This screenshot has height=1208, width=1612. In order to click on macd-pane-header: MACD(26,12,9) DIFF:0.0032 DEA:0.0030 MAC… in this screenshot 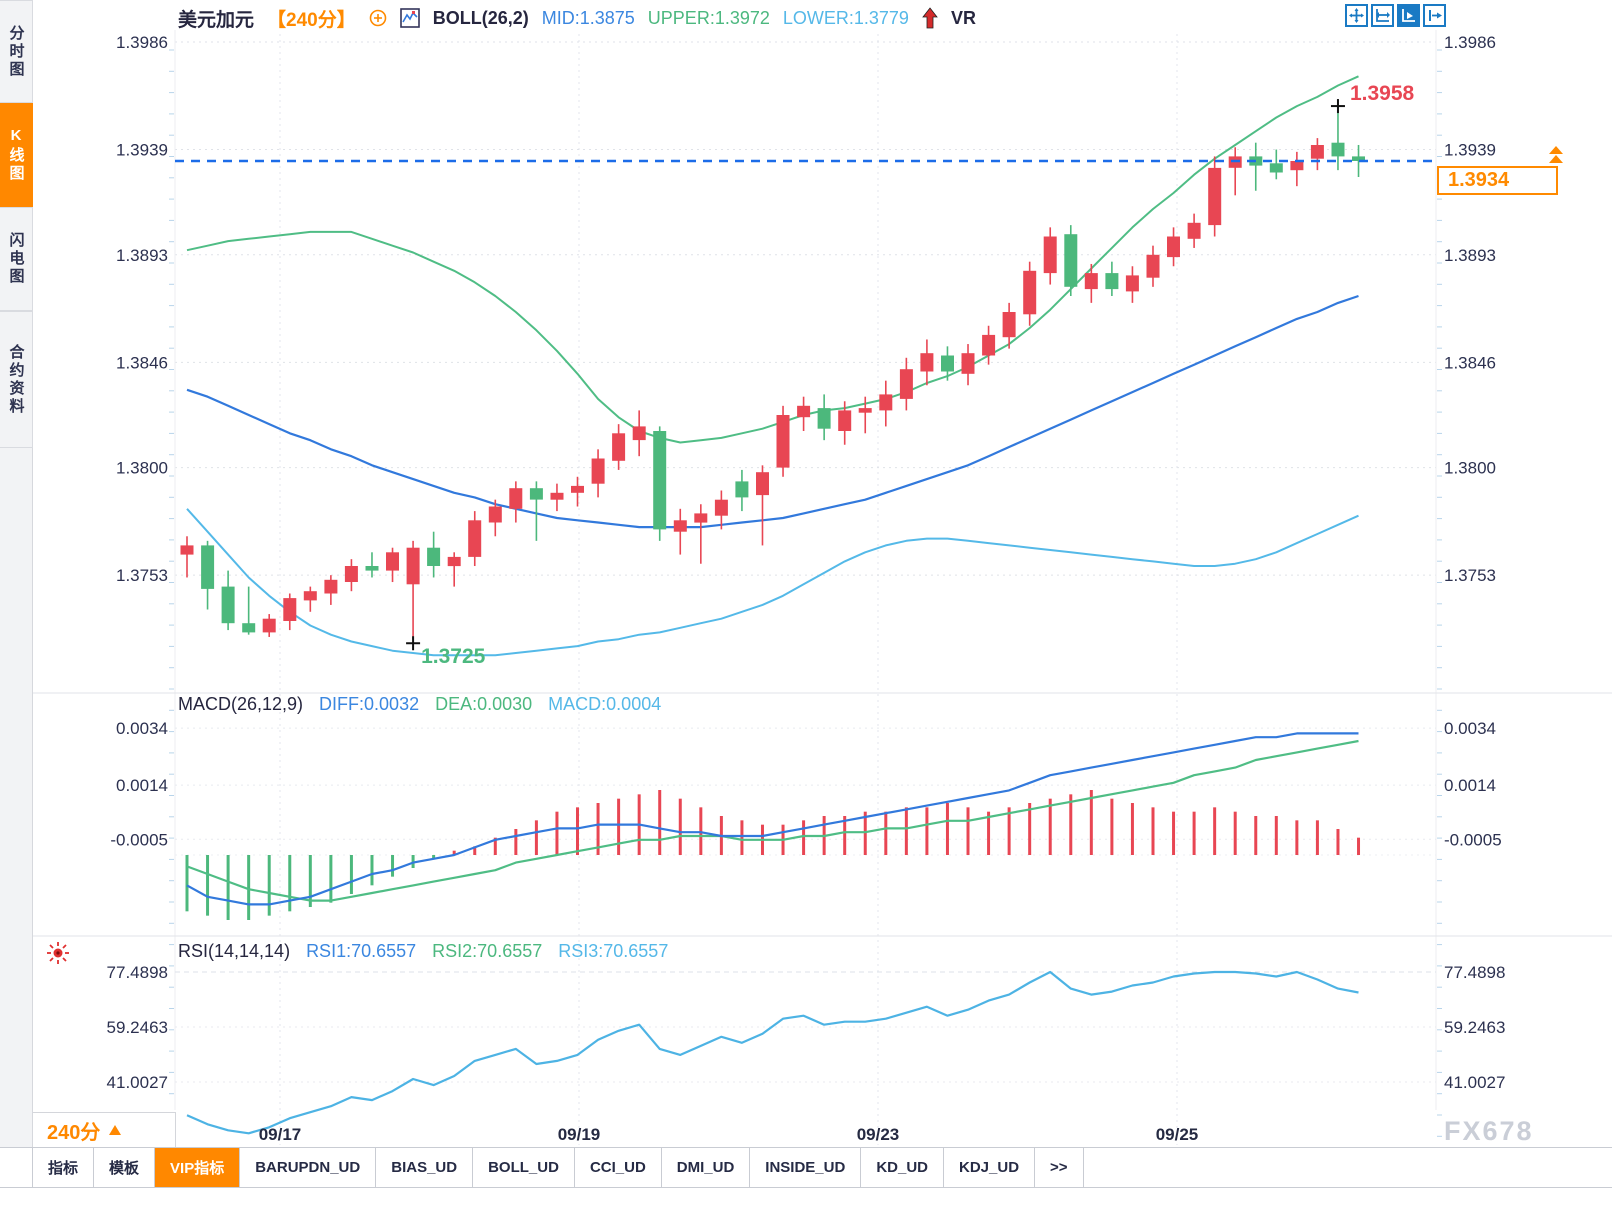, I will do `click(419, 704)`.